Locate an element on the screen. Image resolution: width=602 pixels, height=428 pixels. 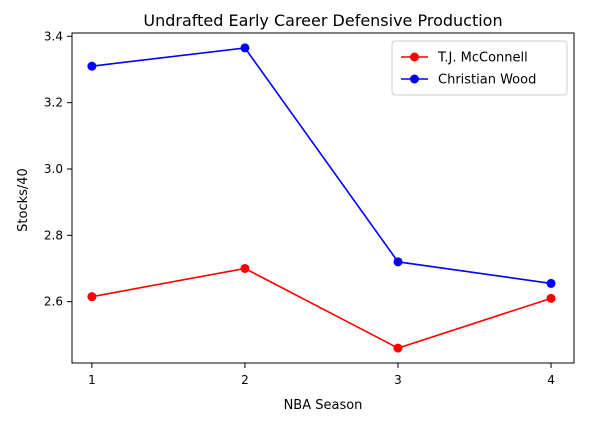
x-tick-label: 3 is located at coordinates (398, 380).